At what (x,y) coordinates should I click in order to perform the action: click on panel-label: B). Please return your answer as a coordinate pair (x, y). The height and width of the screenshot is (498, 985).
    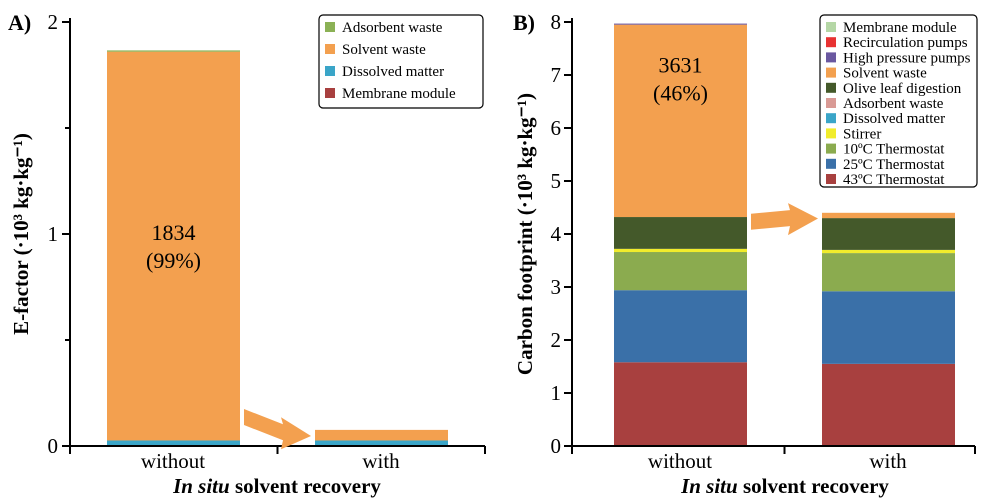
    Looking at the image, I should click on (524, 22).